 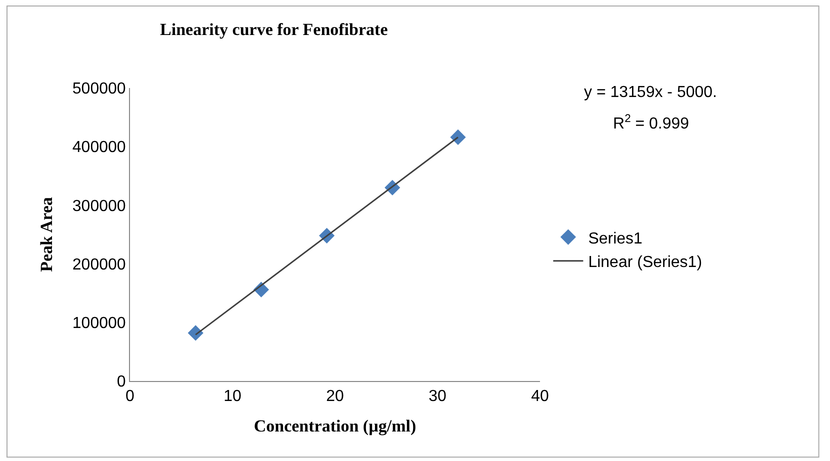 I want to click on x-tick-label: 10, so click(x=233, y=397).